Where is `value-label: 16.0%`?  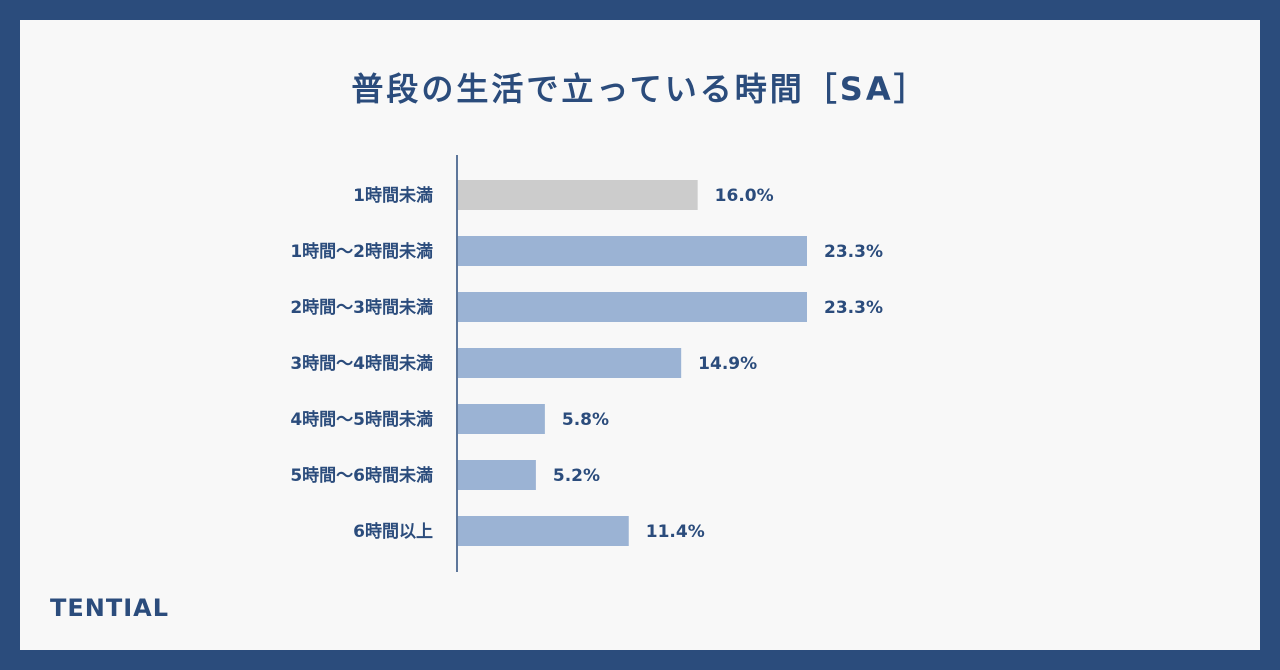 value-label: 16.0% is located at coordinates (744, 196).